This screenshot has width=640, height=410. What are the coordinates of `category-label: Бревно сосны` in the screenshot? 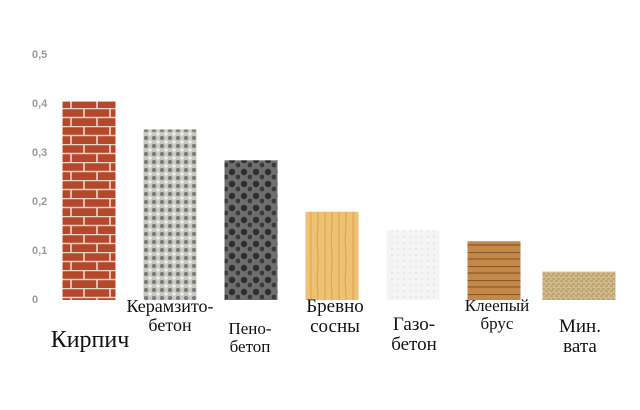 It's located at (335, 316).